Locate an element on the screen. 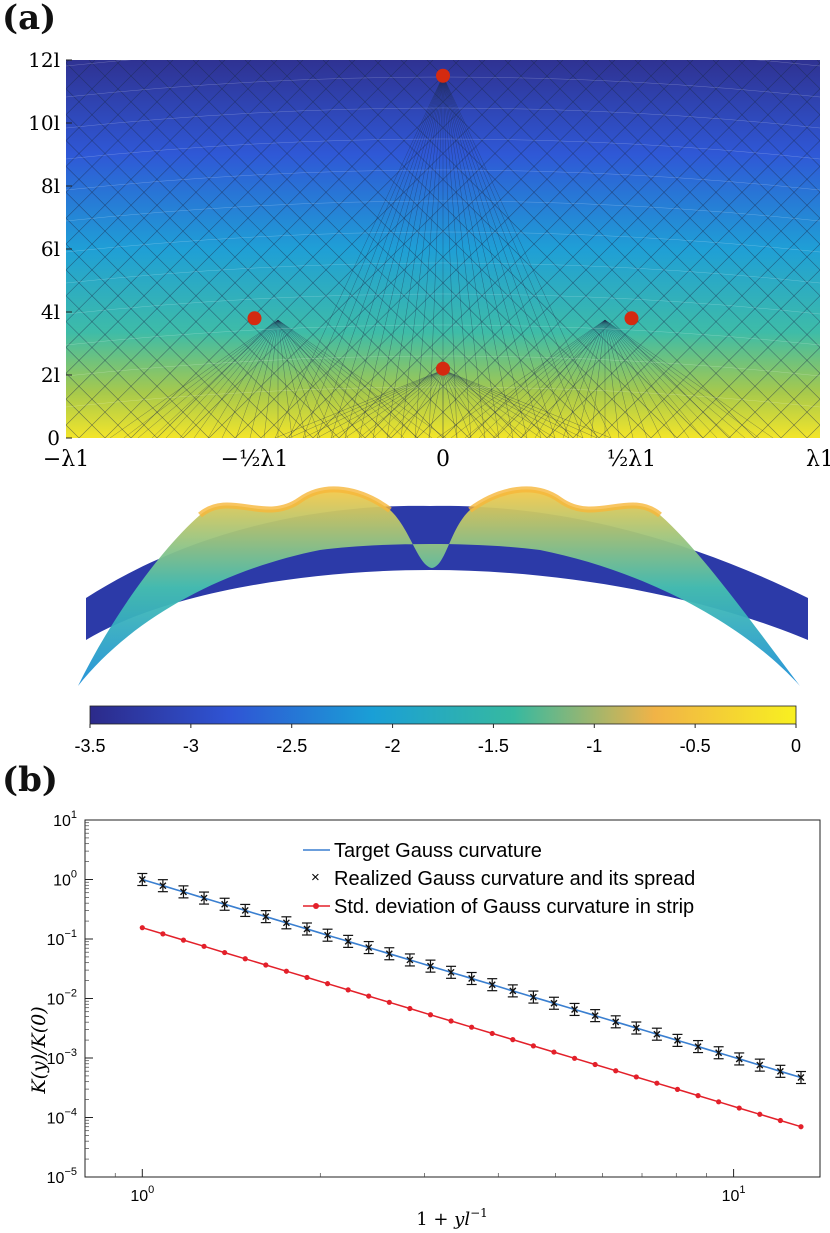 The image size is (830, 1233). colorbar-tick-label: -2 is located at coordinates (393, 746).